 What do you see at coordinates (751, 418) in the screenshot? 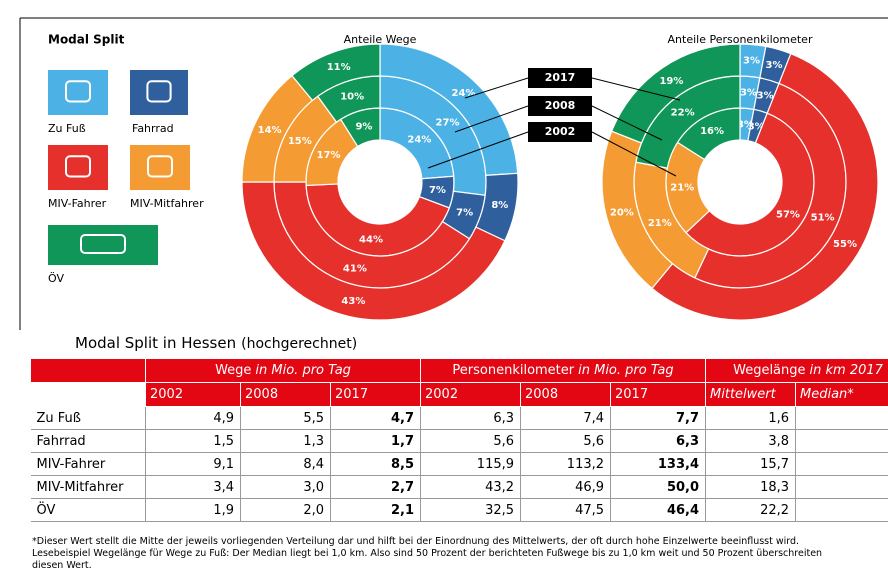
I see `table-cell: 1,6` at bounding box center [751, 418].